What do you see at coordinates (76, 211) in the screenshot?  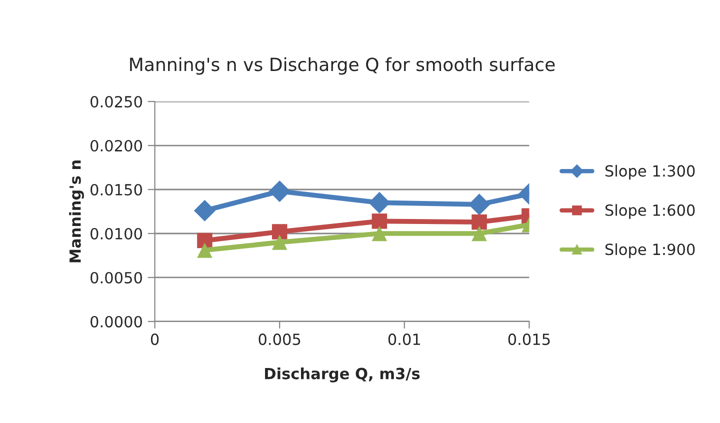 I see `y-axis-title: Manning's n` at bounding box center [76, 211].